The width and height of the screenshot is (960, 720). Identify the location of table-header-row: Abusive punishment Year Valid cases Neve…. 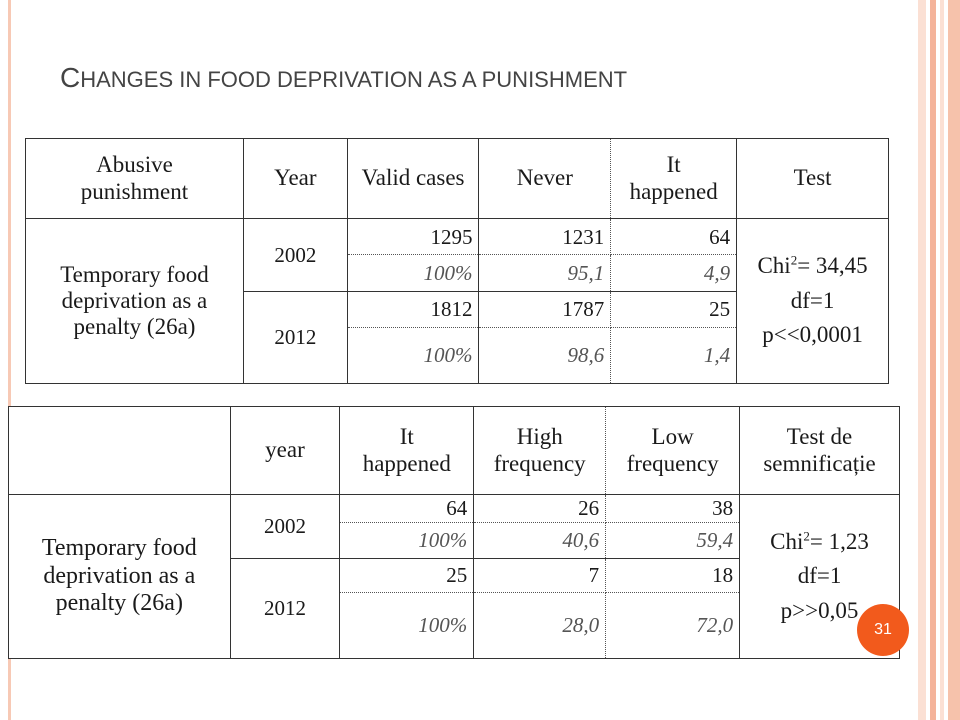
(457, 178).